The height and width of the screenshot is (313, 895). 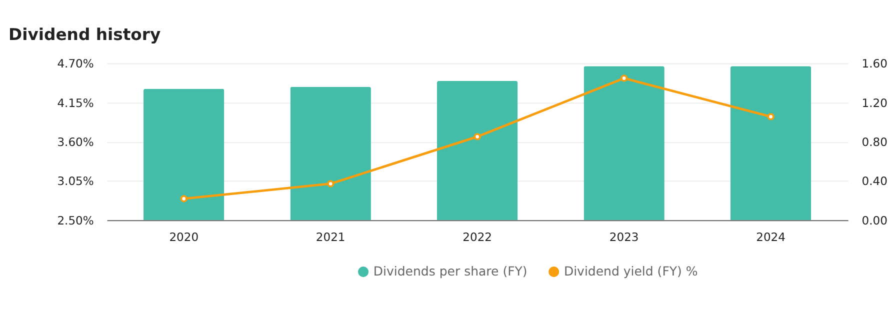 I want to click on x-tick-label: 2021, so click(x=331, y=237).